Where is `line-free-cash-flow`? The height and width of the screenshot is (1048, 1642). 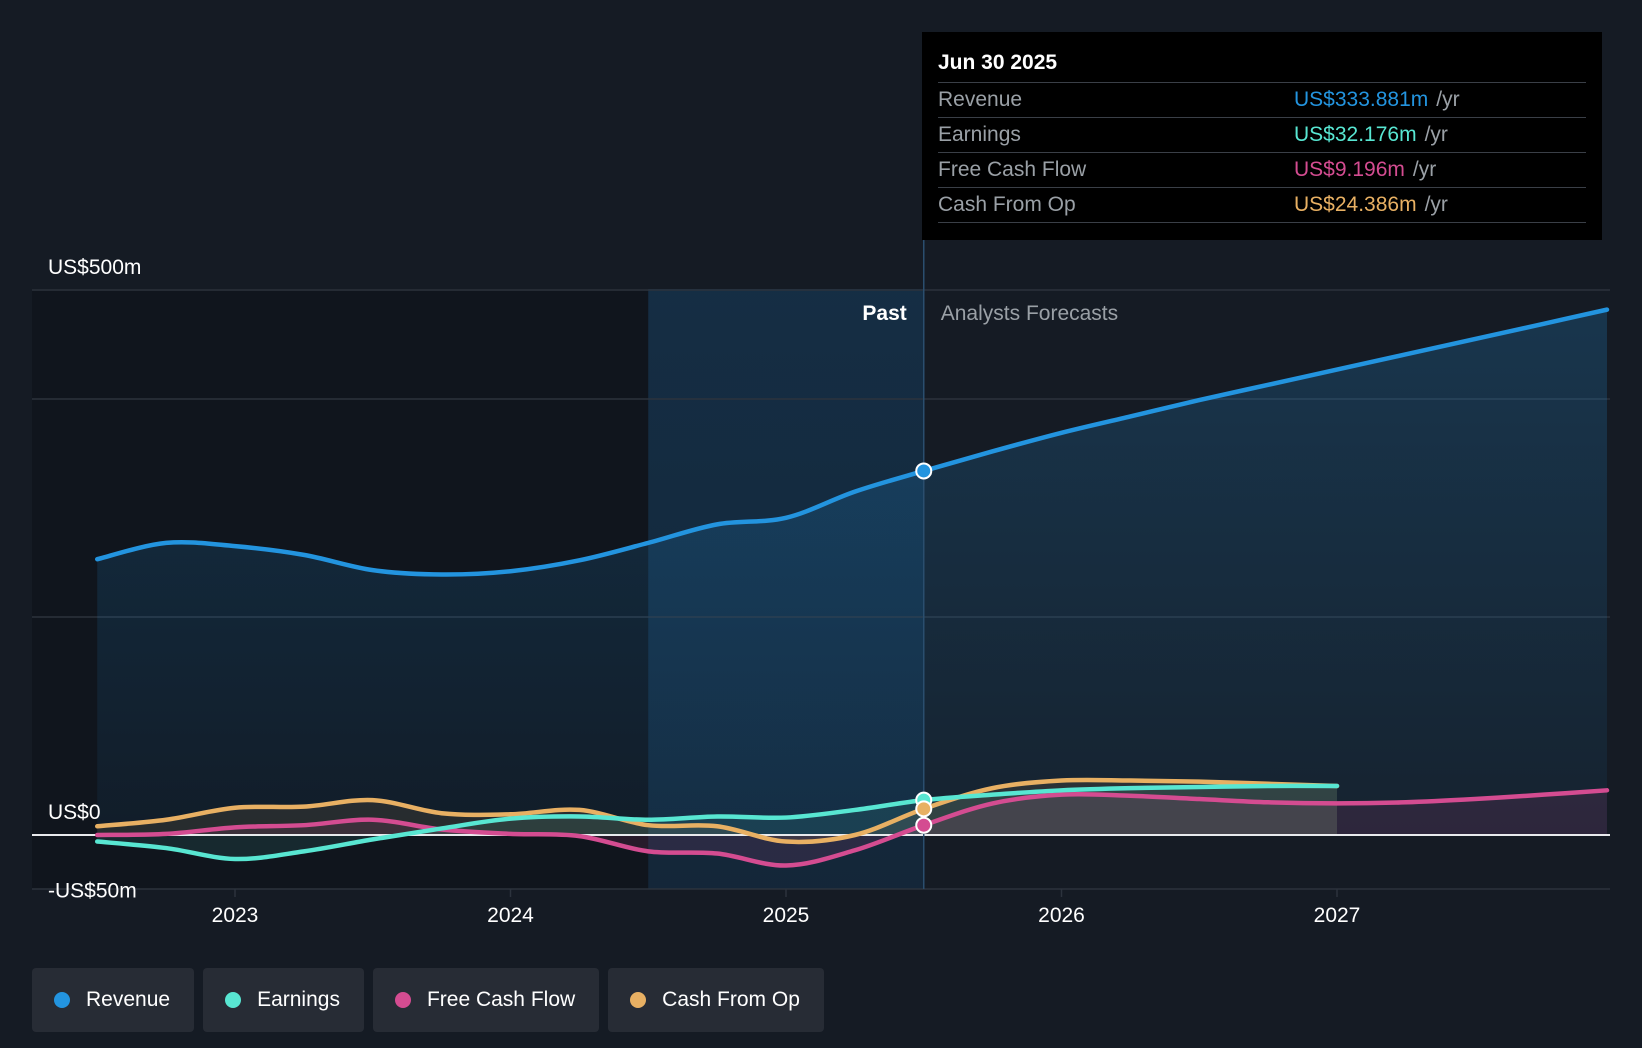 line-free-cash-flow is located at coordinates (852, 828).